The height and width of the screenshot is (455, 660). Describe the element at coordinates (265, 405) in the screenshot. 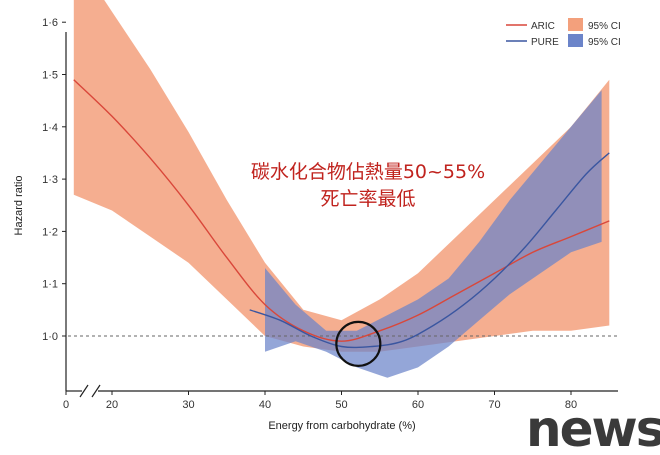

I see `x-tick-label-40: 40` at that location.